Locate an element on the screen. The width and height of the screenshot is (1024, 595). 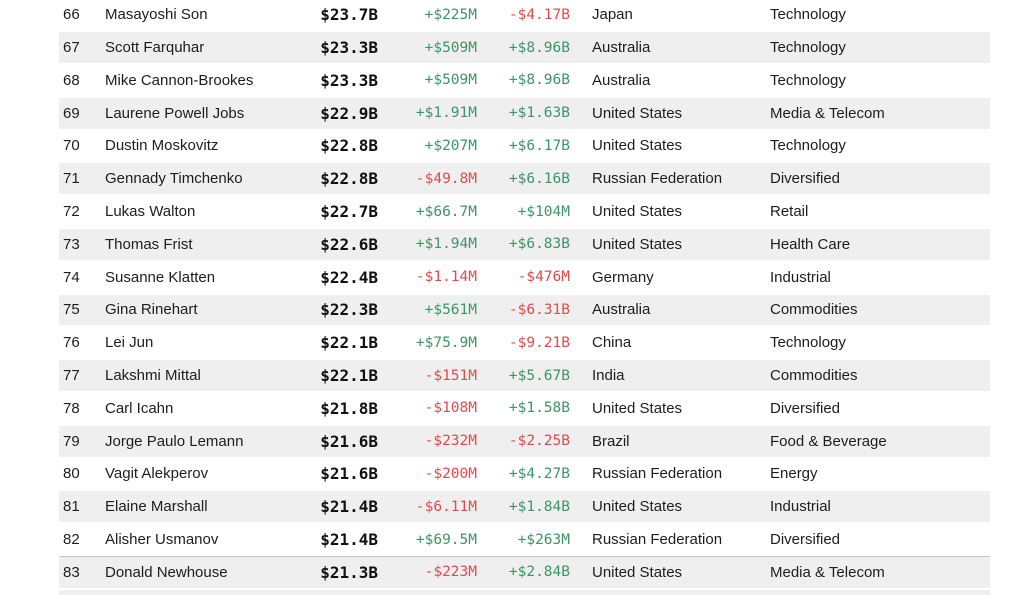
daily-change-cell: +$509M is located at coordinates (450, 80).